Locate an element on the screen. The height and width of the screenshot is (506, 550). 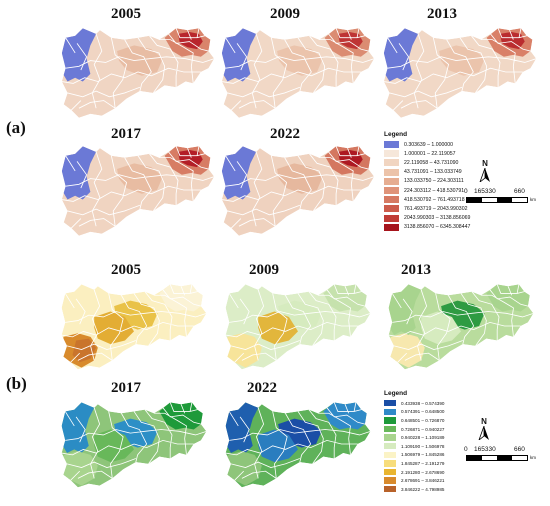
legend-b-label: 2.678691 – 3.846221 is located at coordinates (423, 481).